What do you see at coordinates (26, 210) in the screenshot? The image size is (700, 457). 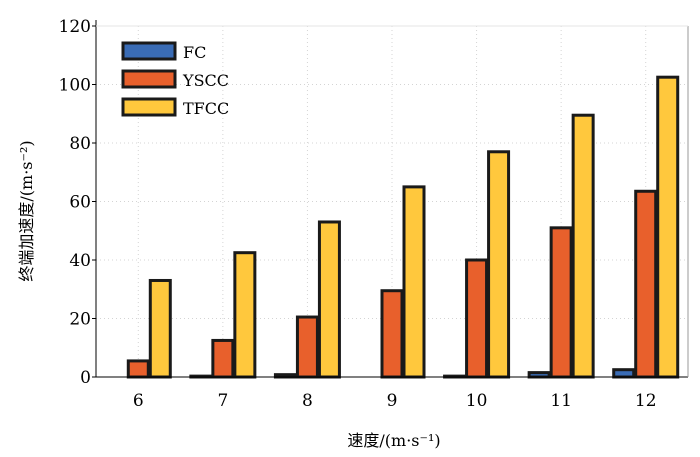 I see `y-axis-title: 终端加速度/(m·s⁻²)` at bounding box center [26, 210].